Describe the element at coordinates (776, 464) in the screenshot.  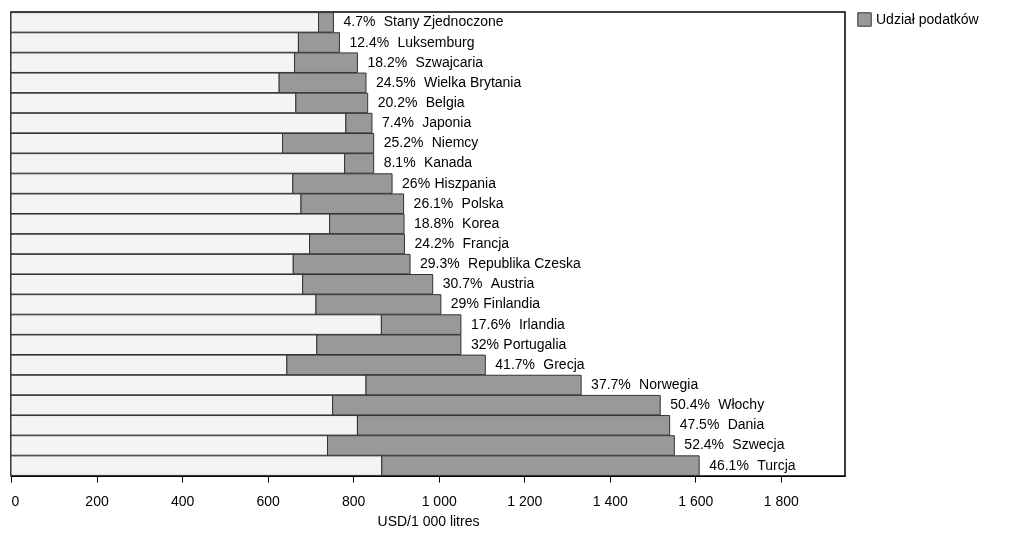
I see `y-tick-label: Turcja` at that location.